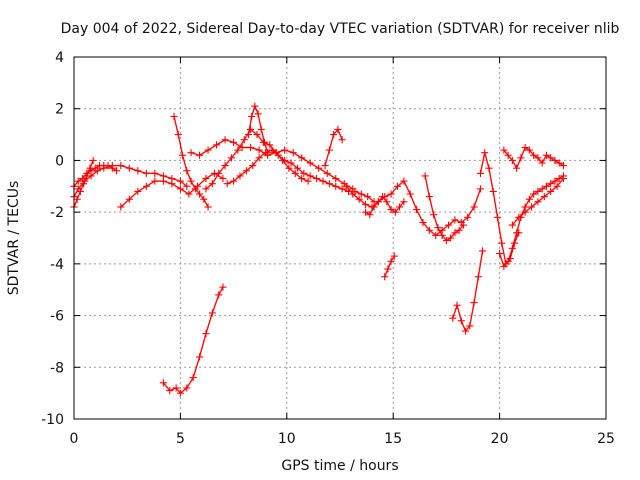 The image size is (640, 480). What do you see at coordinates (393, 439) in the screenshot?
I see `x-tick-label-3: 15` at bounding box center [393, 439].